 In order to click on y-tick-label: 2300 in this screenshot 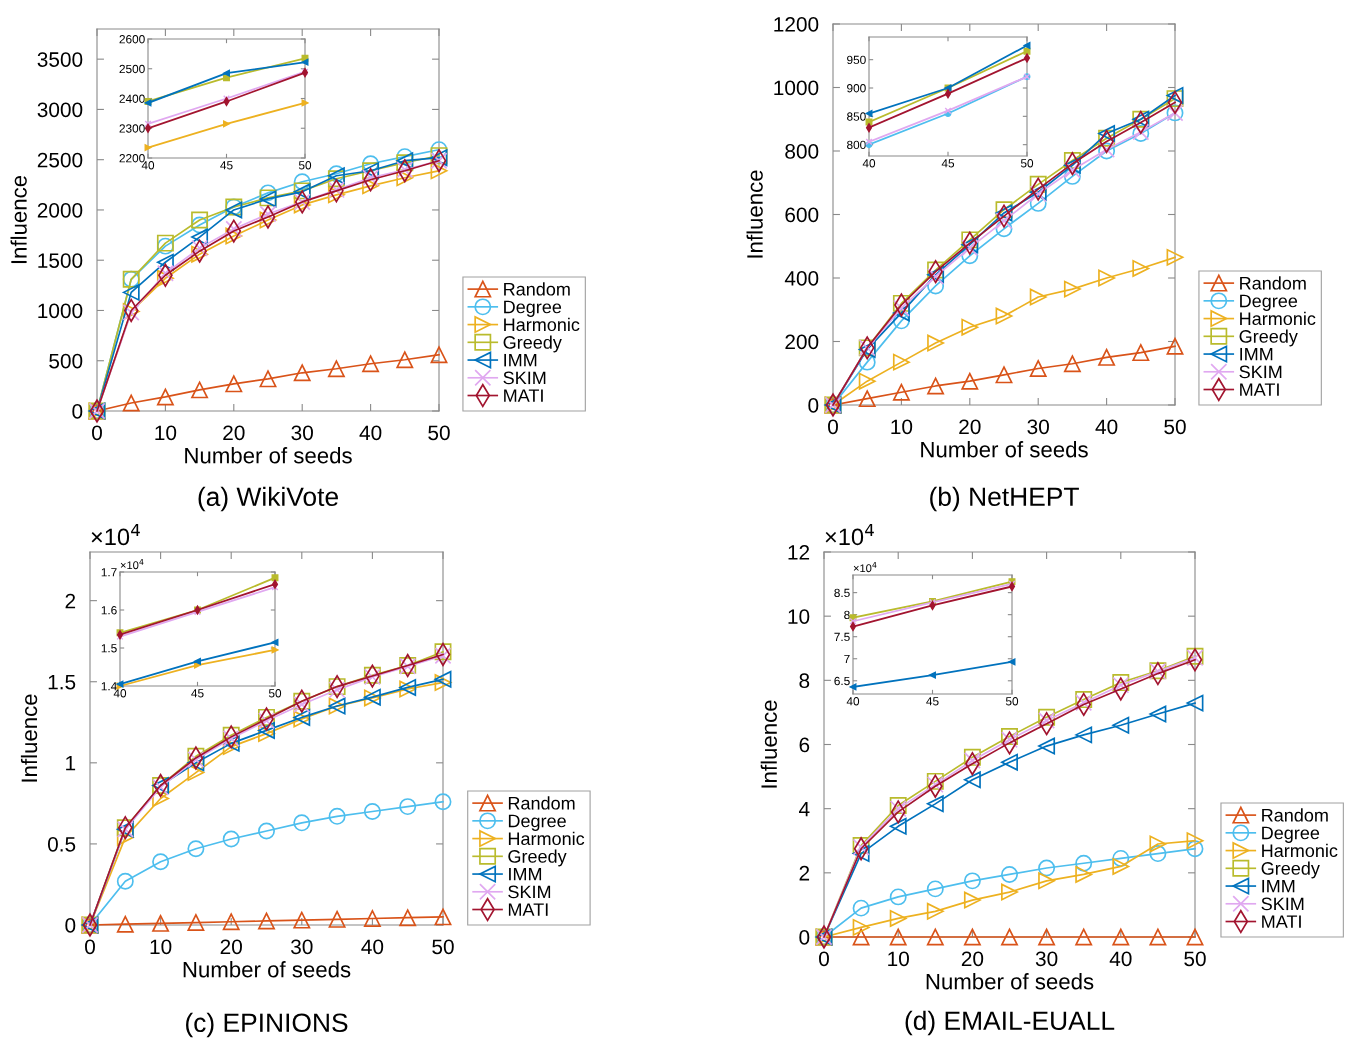, I will do `click(132, 128)`.